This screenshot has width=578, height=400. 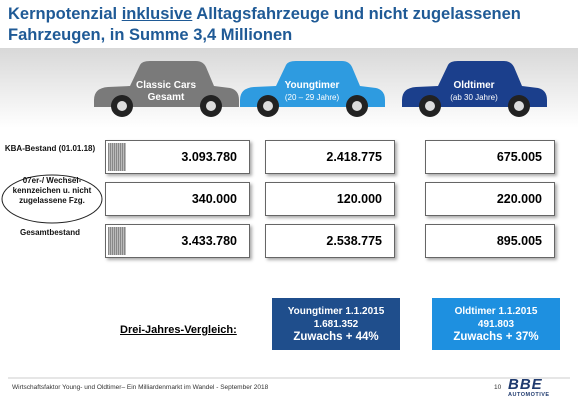 I want to click on car-subtitle: Gesamt, so click(x=166, y=97).